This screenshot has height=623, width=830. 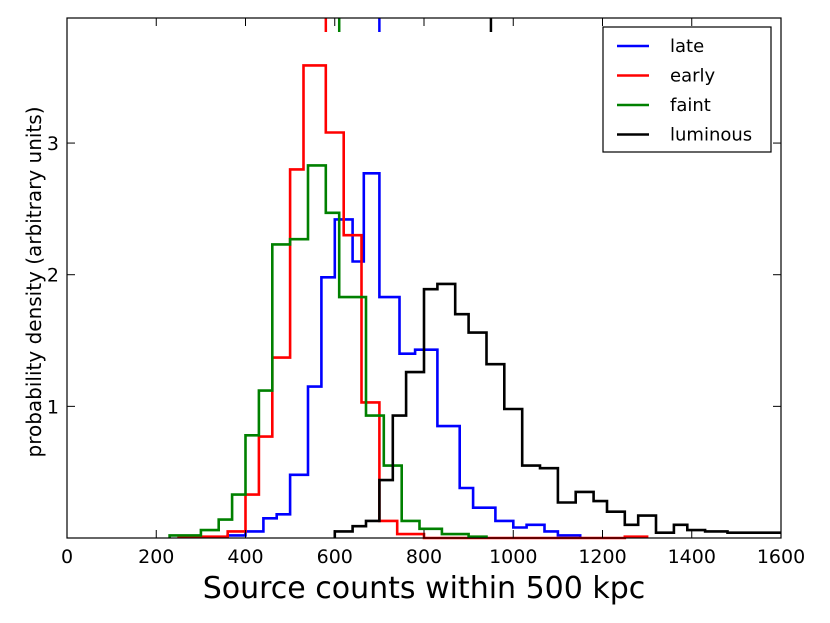 What do you see at coordinates (424, 588) in the screenshot?
I see `x-axis-label: Source counts within 500 kpc` at bounding box center [424, 588].